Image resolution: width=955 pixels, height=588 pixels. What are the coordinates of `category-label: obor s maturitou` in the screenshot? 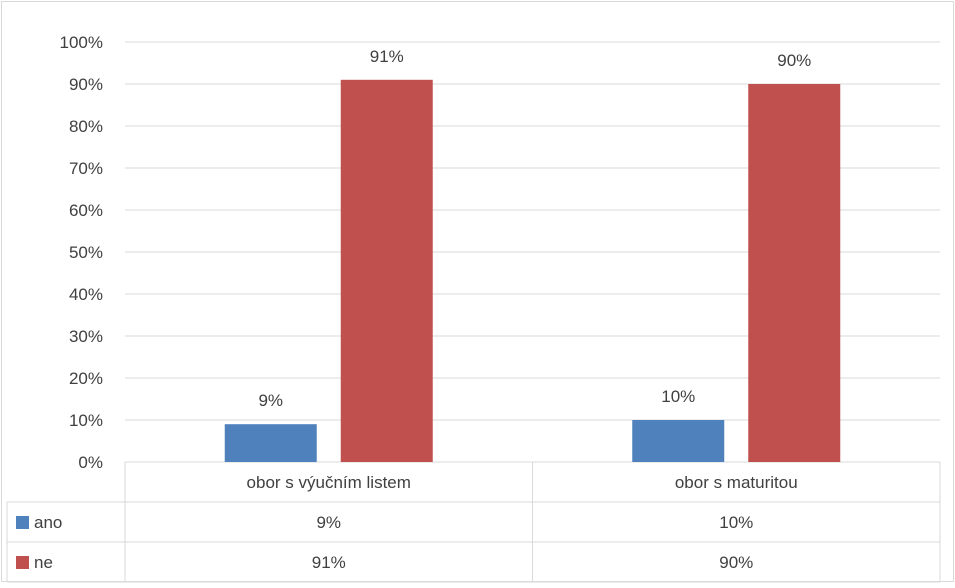 It's located at (736, 482).